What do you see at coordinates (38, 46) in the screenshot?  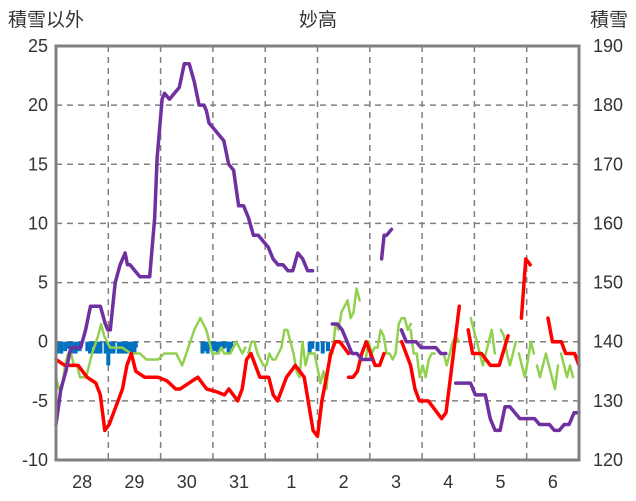 I see `left-tick-label: 25` at bounding box center [38, 46].